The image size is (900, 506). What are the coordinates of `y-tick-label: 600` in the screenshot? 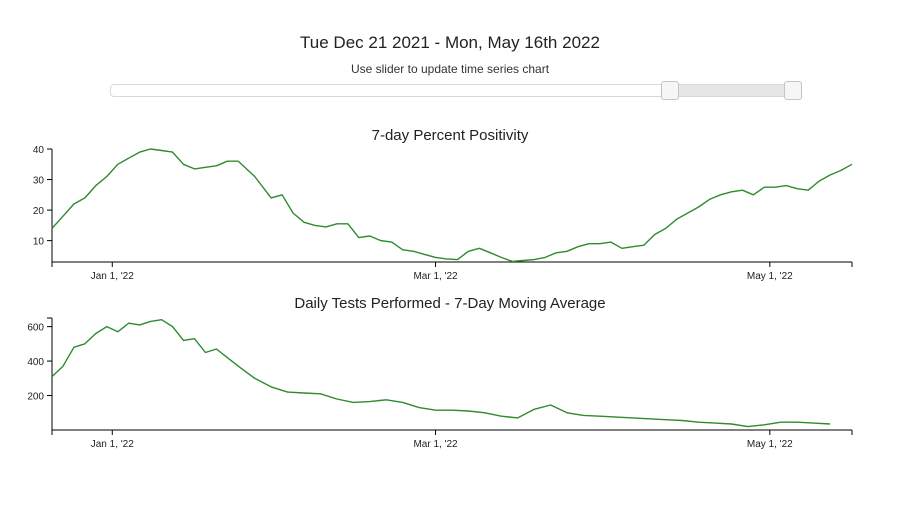 It's located at (35, 328).